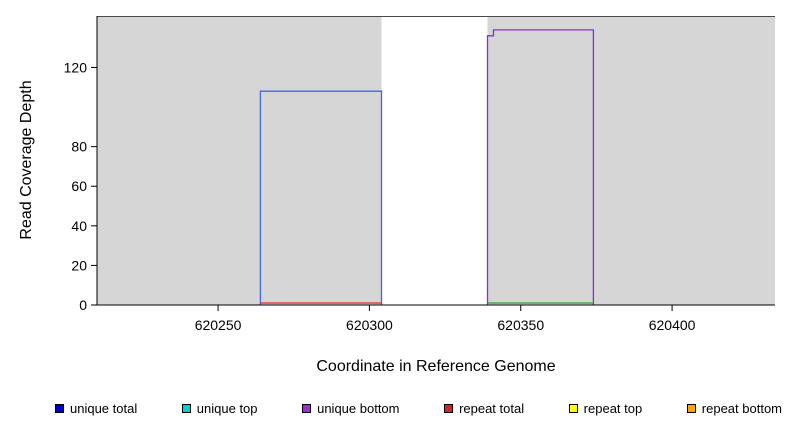  I want to click on legend-item: repeat bottom, so click(734, 408).